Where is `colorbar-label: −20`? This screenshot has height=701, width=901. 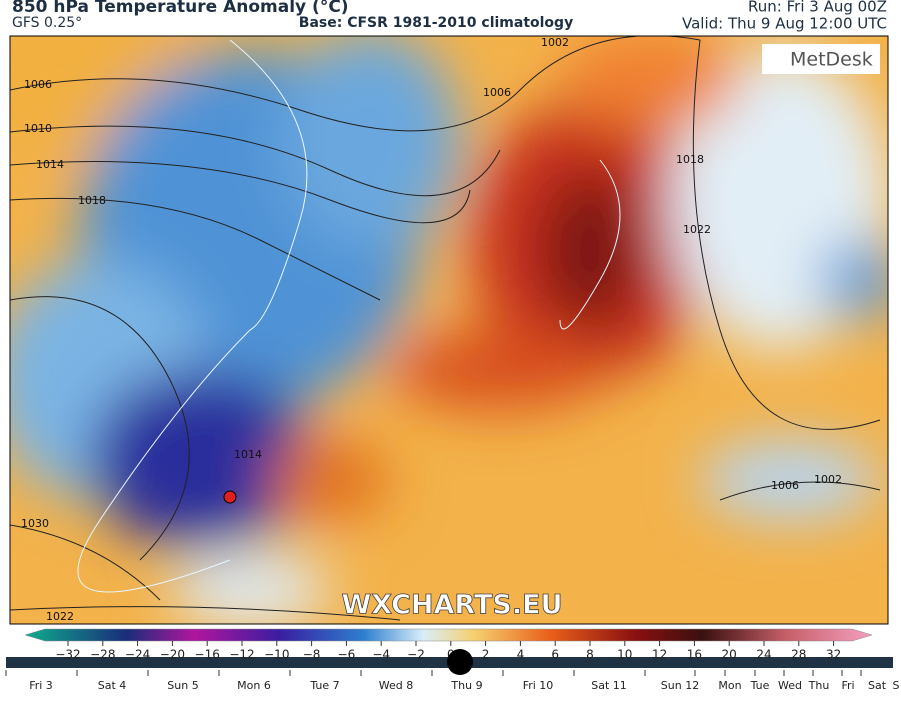 colorbar-label: −20 is located at coordinates (172, 655).